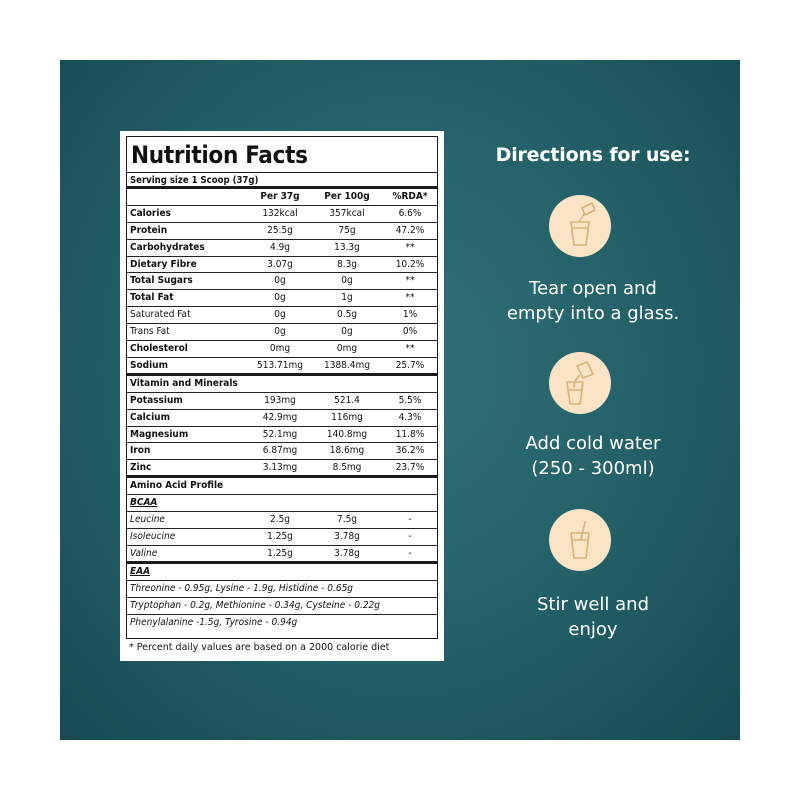 Image resolution: width=800 pixels, height=800 pixels. I want to click on cell-per37: 25.5g, so click(280, 230).